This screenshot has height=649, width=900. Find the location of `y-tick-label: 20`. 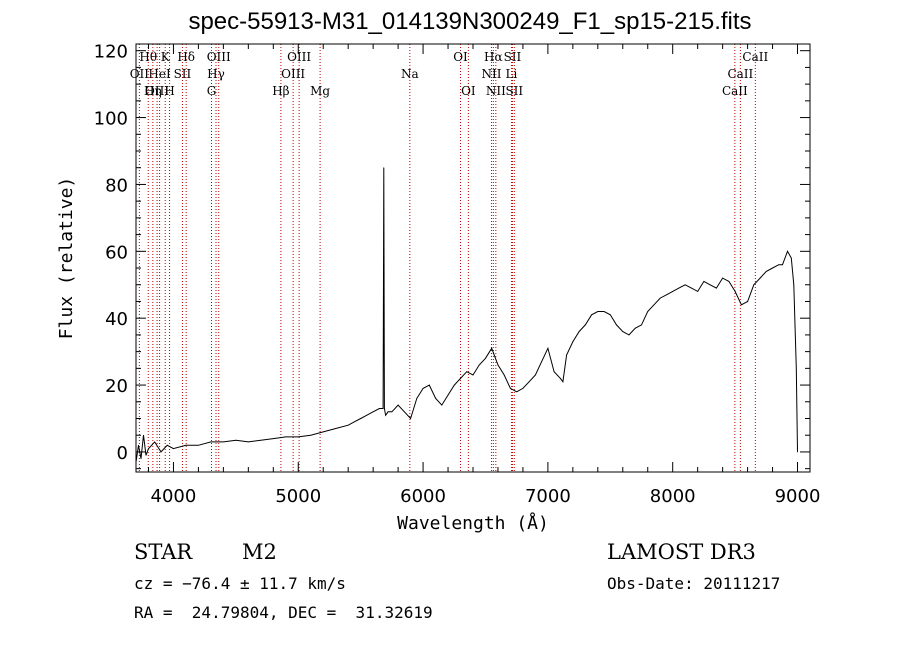

y-tick-label: 20 is located at coordinates (116, 386).